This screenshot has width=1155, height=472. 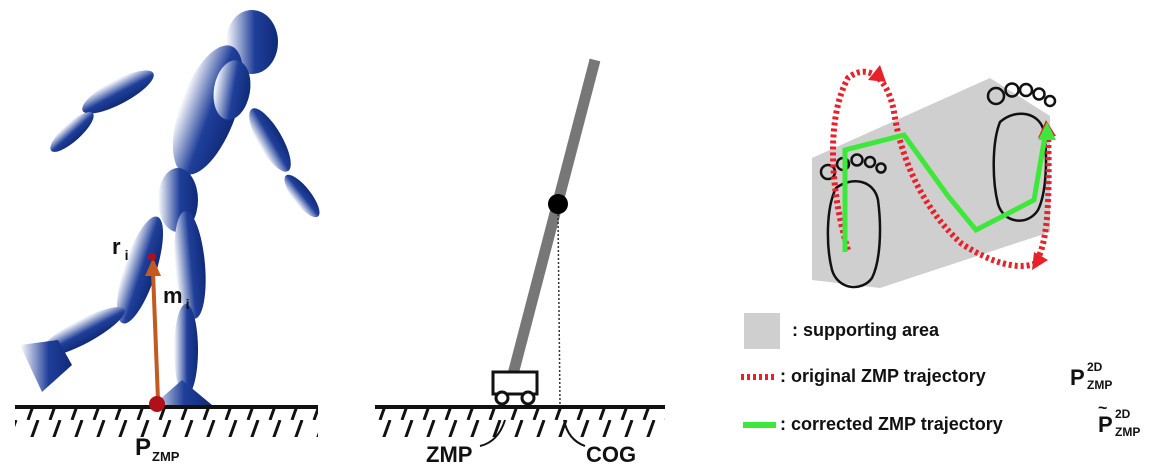 I want to click on cart-icon, so click(x=515, y=388).